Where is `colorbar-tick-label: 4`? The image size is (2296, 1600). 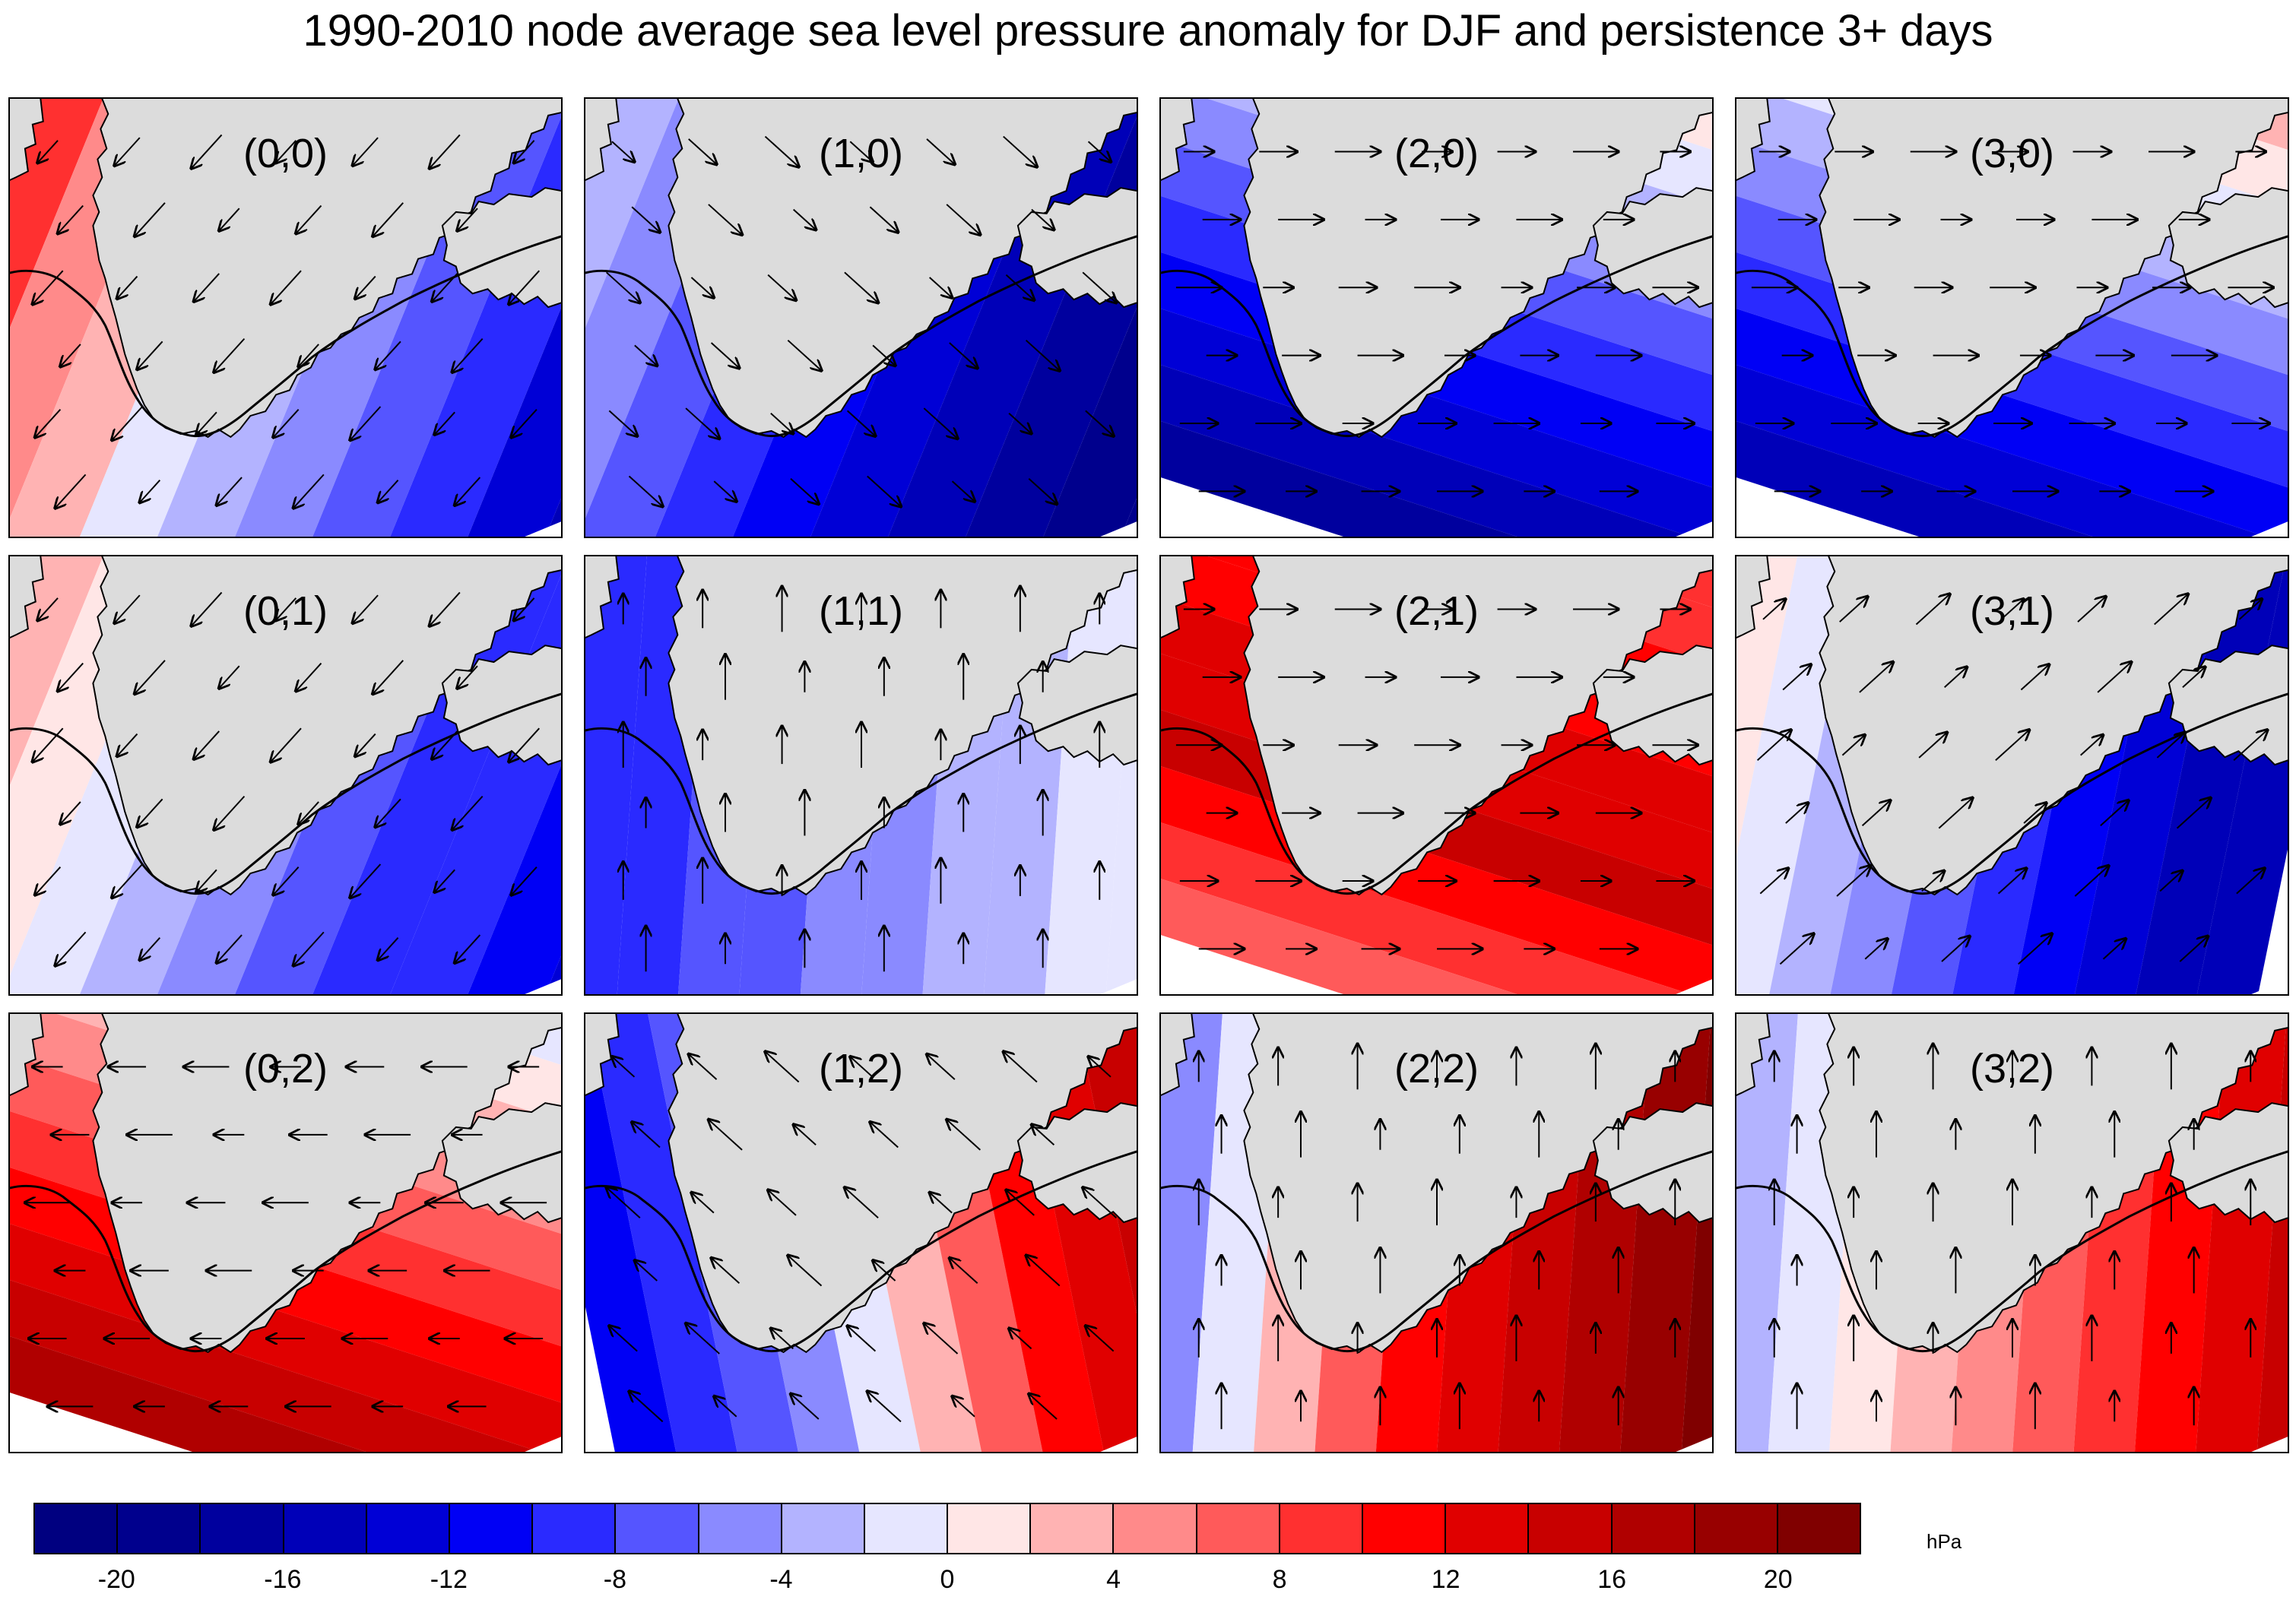
colorbar-tick-label: 4 is located at coordinates (1113, 1579).